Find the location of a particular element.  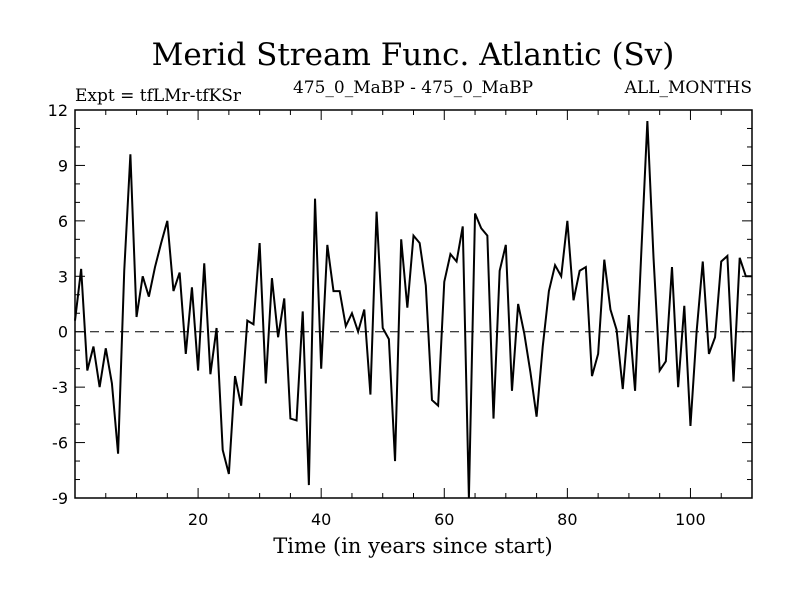

subtitle-right: ALL_MONTHS is located at coordinates (688, 88).